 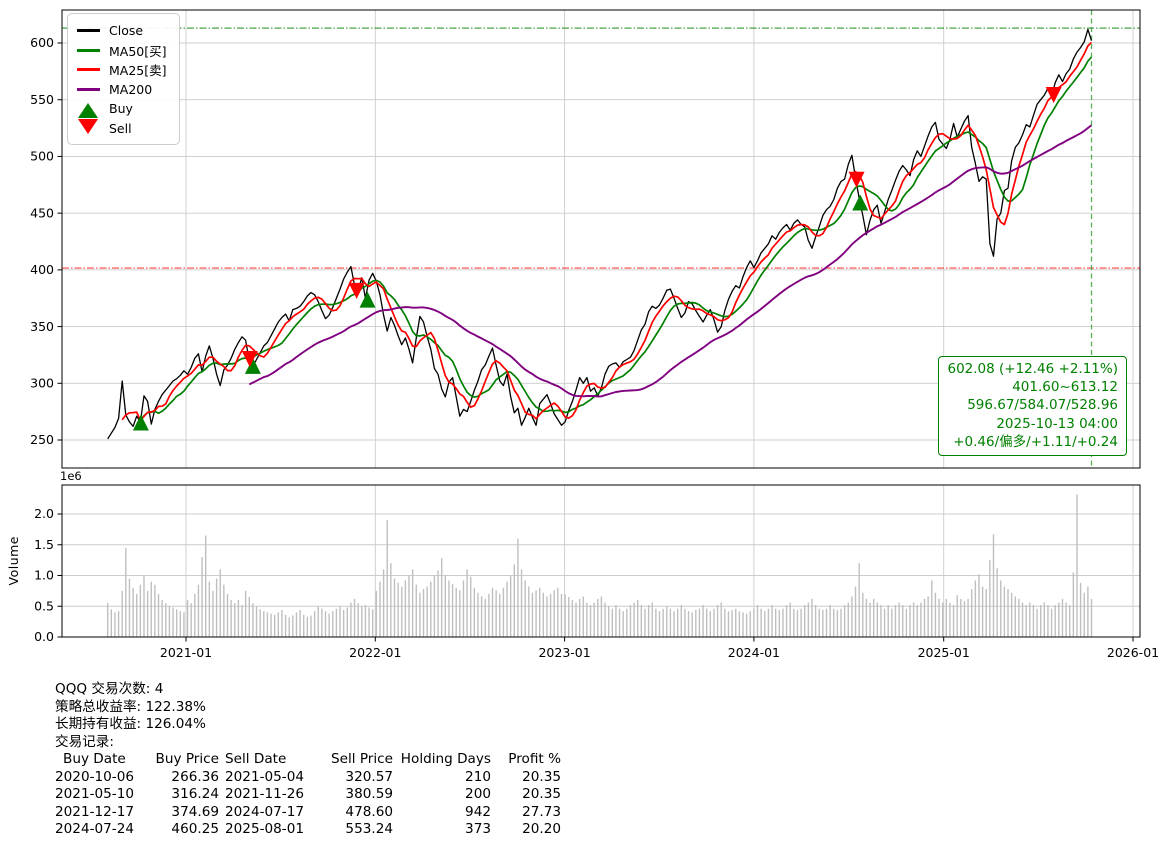 I want to click on volume-tick-label: 0.5, so click(x=44, y=605).